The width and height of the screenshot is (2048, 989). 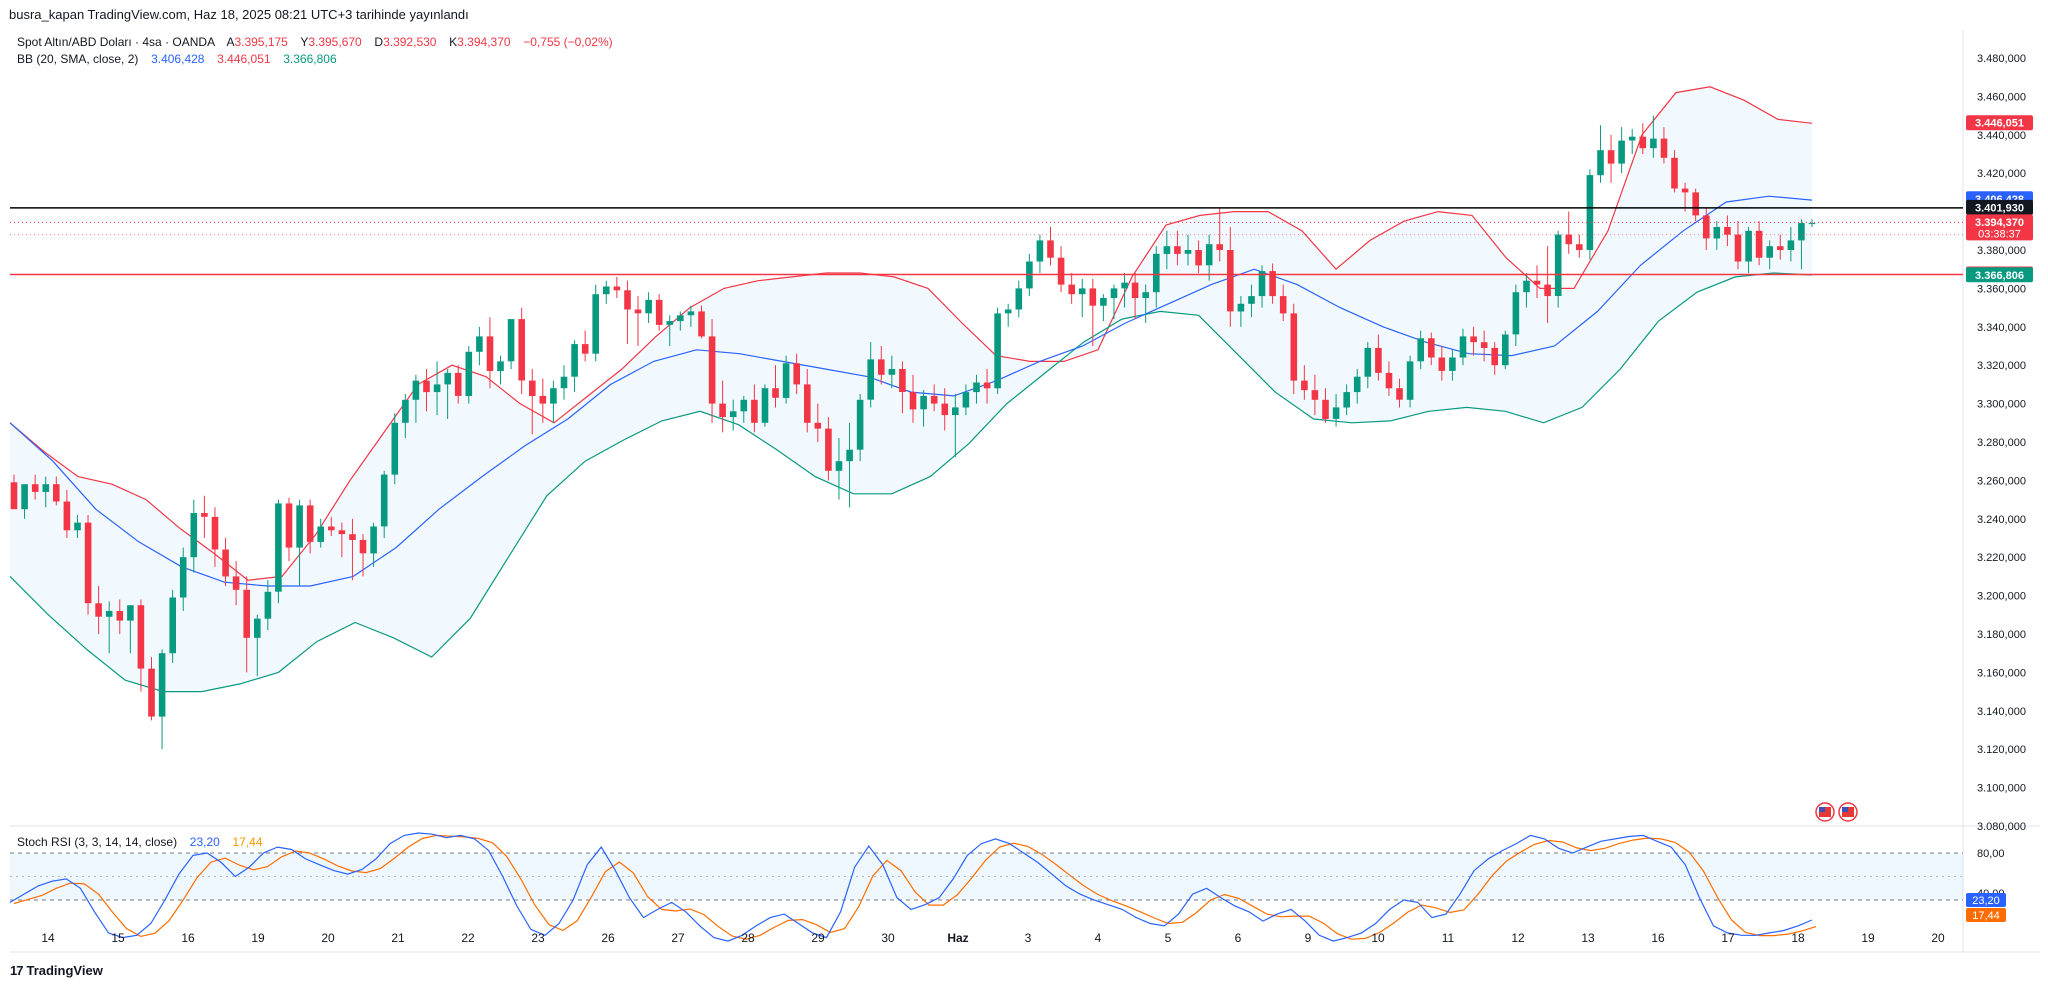 What do you see at coordinates (1836, 812) in the screenshot?
I see `event-flags` at bounding box center [1836, 812].